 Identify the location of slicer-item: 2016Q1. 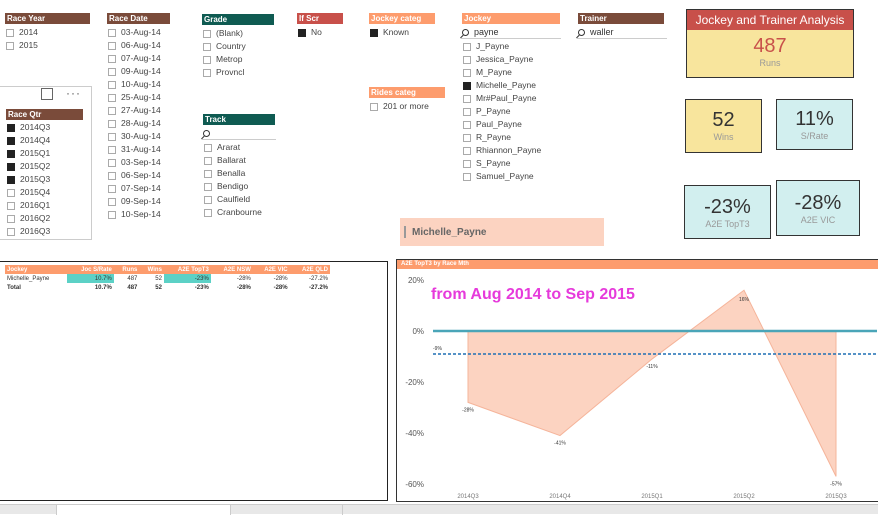
(28, 205).